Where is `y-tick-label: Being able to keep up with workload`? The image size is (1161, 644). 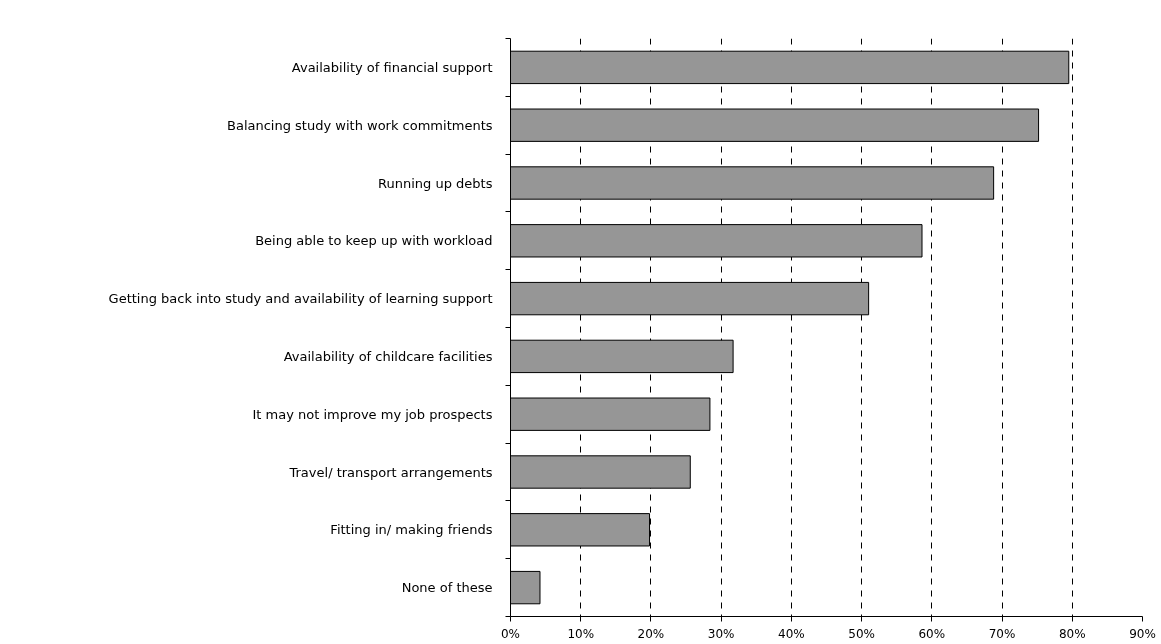 y-tick-label: Being able to keep up with workload is located at coordinates (374, 241).